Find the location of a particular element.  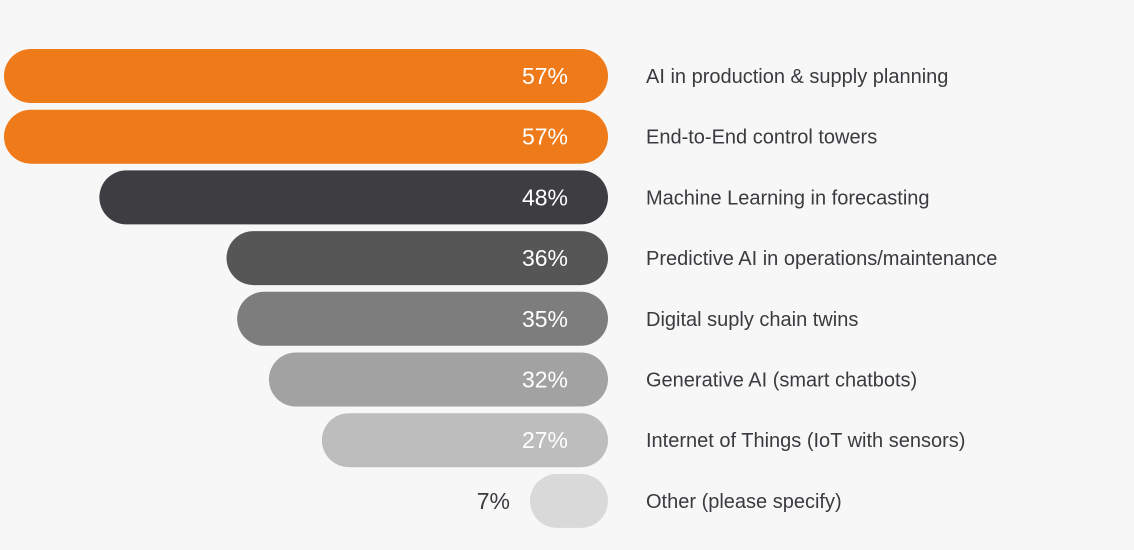

value-label-6: 32% is located at coordinates (545, 380).